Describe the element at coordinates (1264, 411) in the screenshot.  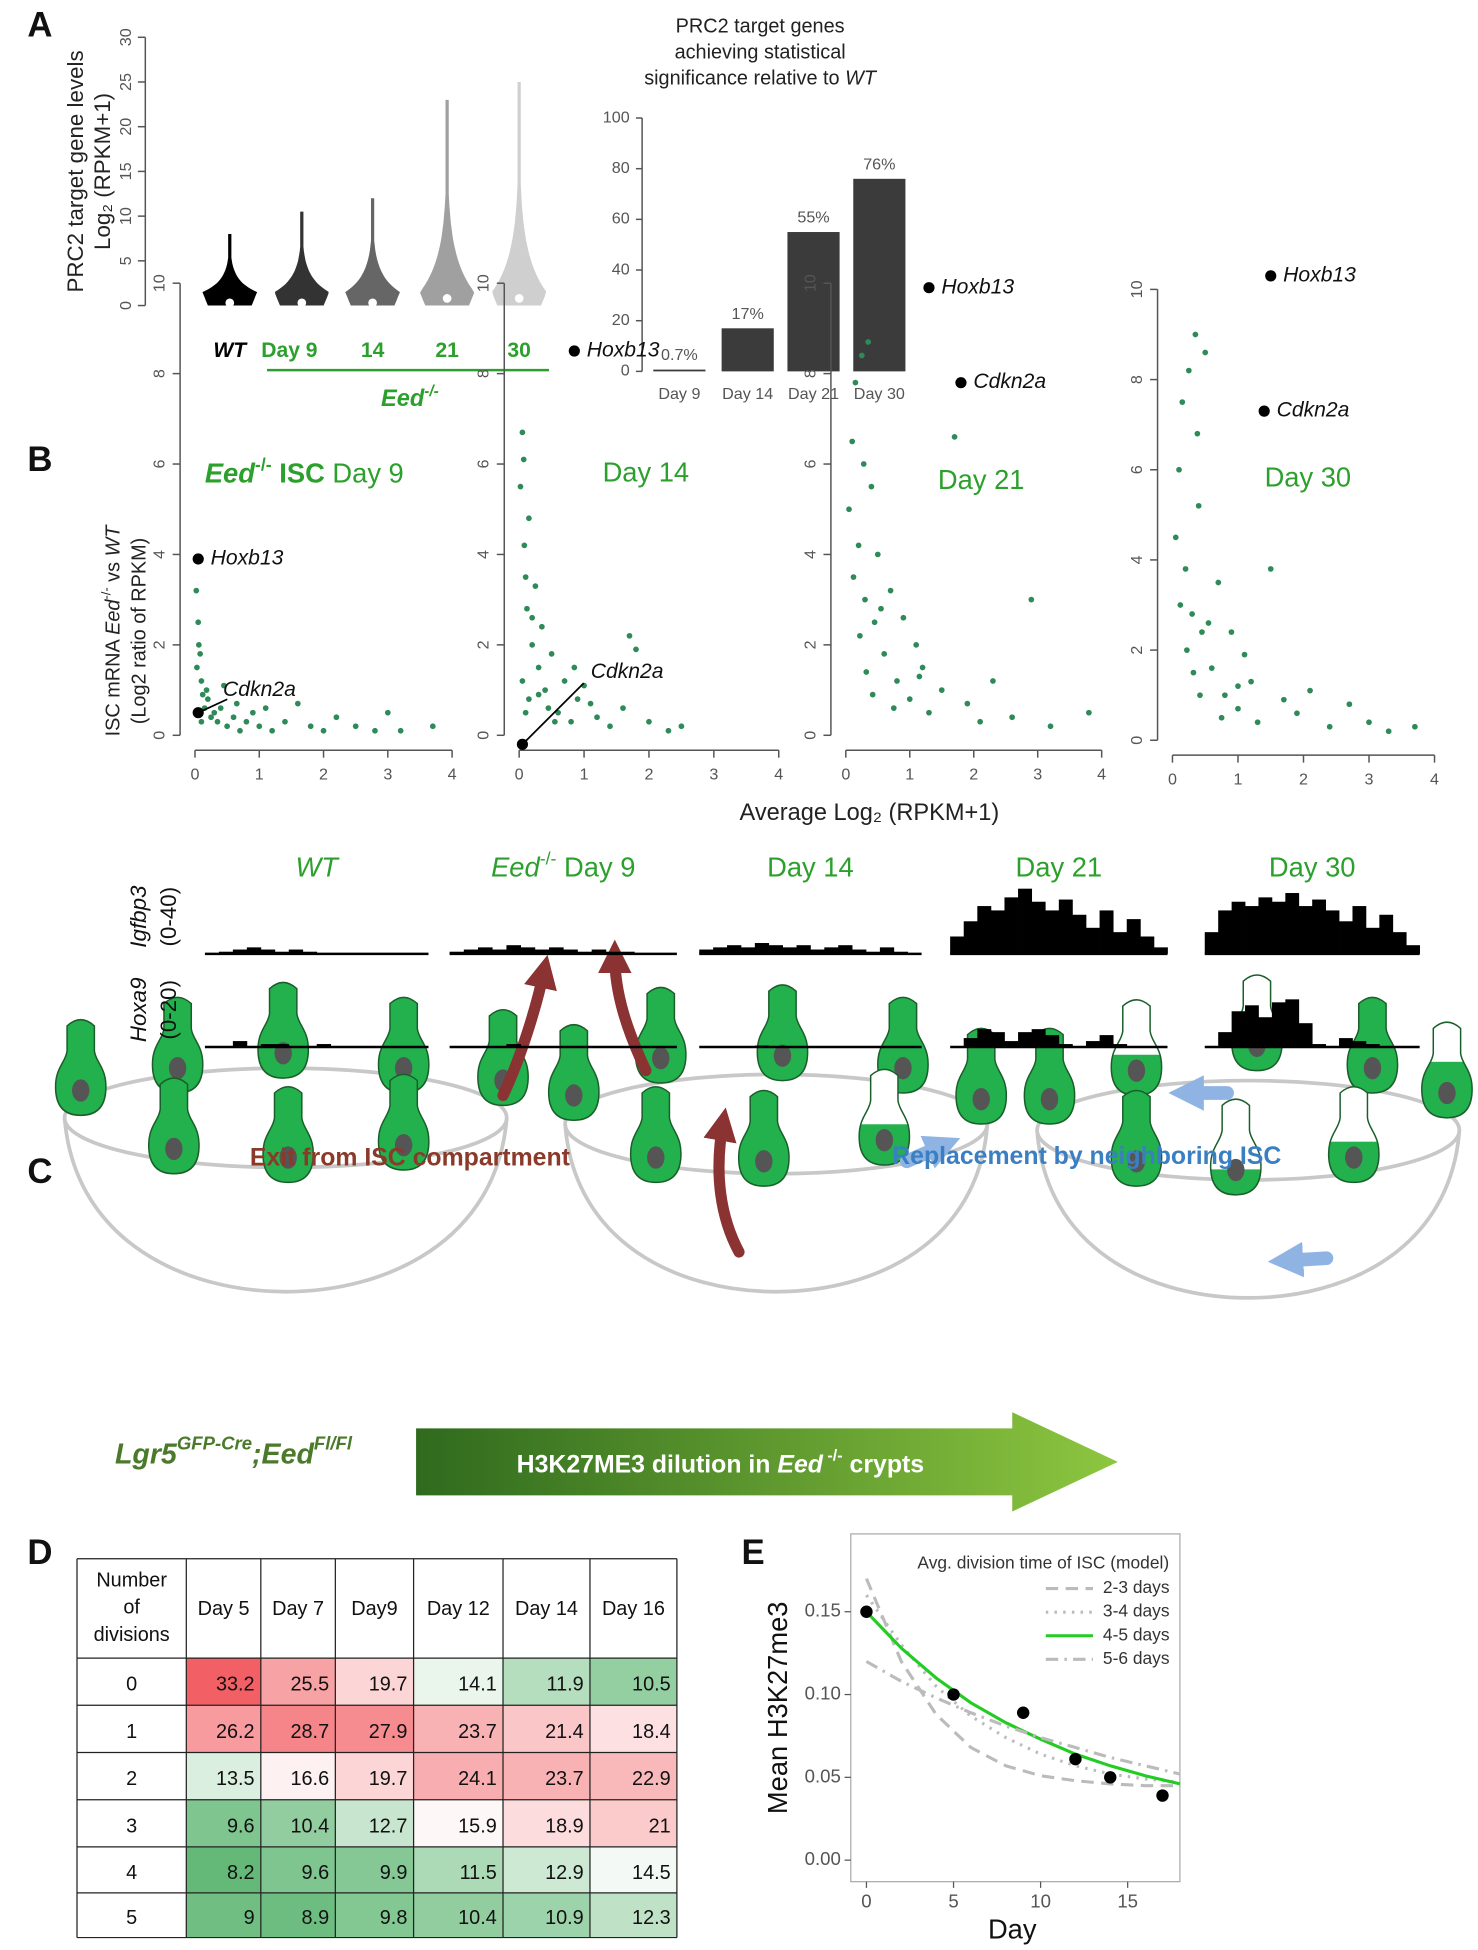
I see `highlight-point` at that location.